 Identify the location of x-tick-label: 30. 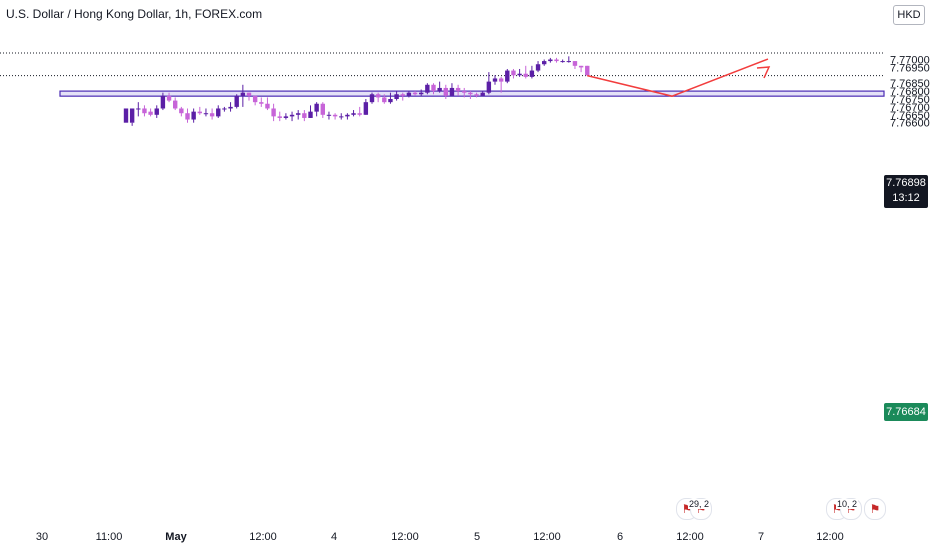
(42, 537).